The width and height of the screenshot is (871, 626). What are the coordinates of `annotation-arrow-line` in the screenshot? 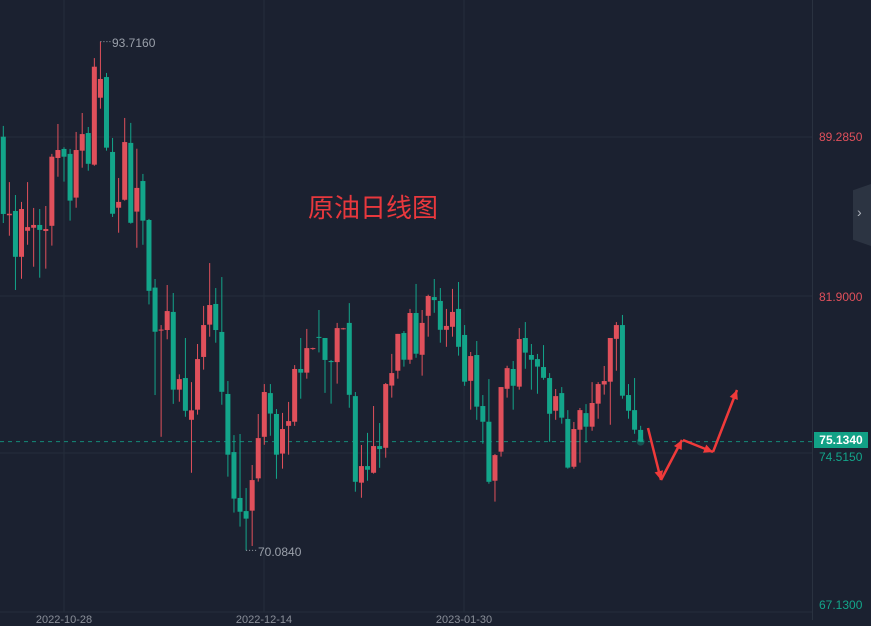 It's located at (725, 421).